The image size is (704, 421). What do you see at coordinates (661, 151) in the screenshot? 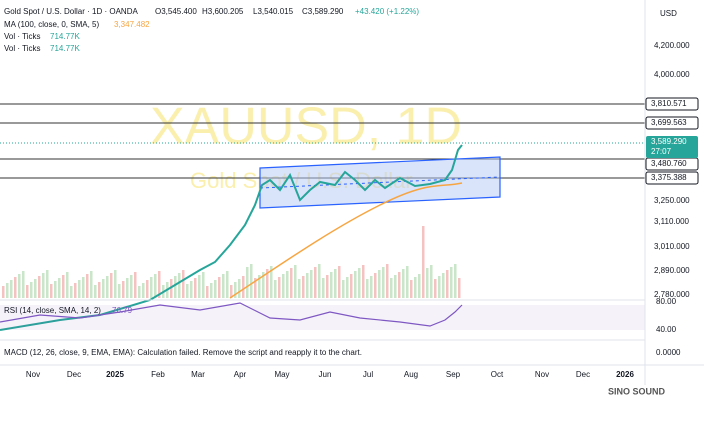
I see `countdown: 27:07` at bounding box center [661, 151].